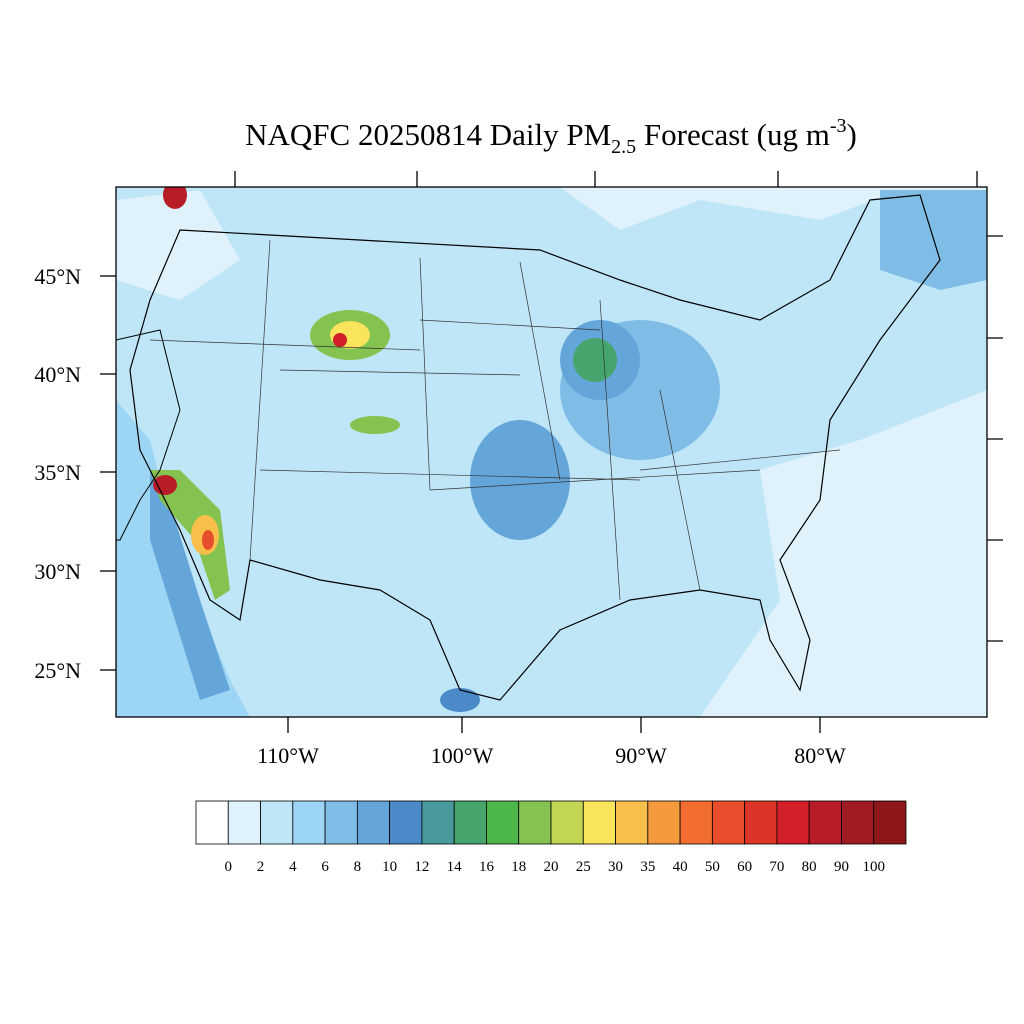 The width and height of the screenshot is (1024, 1024). What do you see at coordinates (838, 126) in the screenshot?
I see `title-superscript: -3` at bounding box center [838, 126].